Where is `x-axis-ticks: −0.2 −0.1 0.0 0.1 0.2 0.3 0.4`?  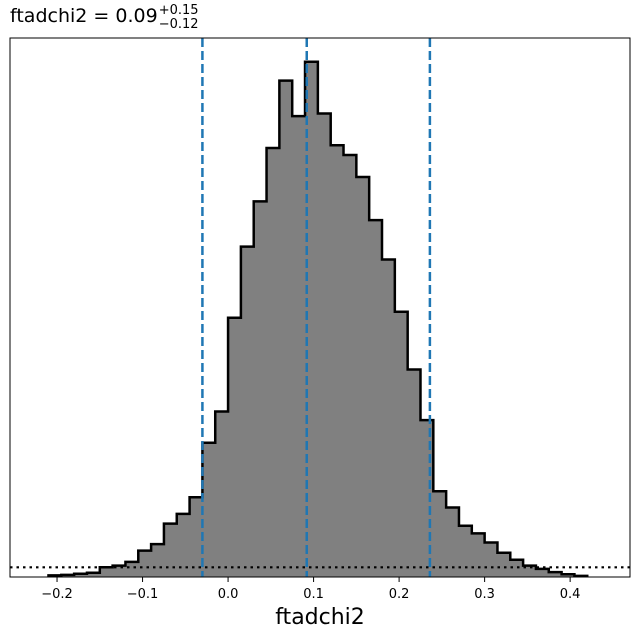 x-axis-ticks: −0.2 −0.1 0.0 0.1 0.2 0.3 0.4 is located at coordinates (310, 589).